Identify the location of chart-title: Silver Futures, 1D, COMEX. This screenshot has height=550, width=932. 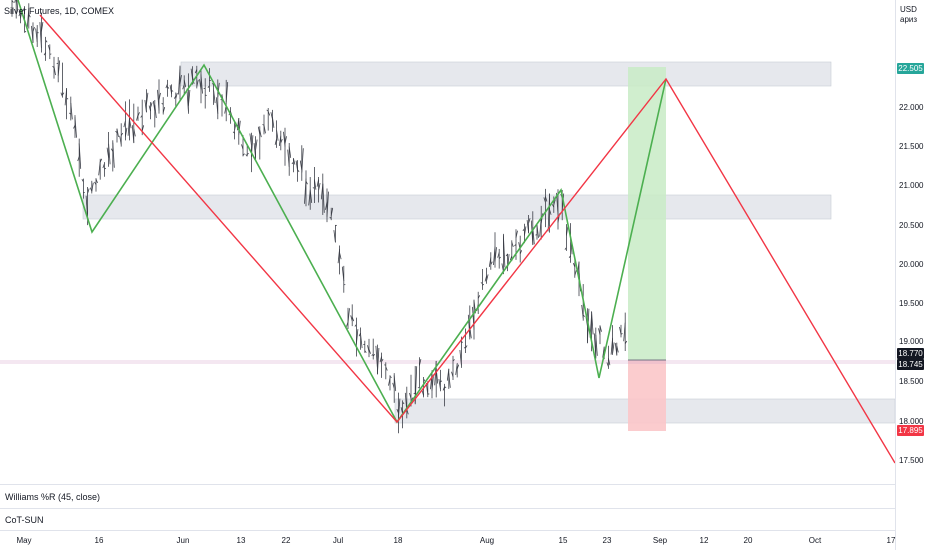
(59, 11).